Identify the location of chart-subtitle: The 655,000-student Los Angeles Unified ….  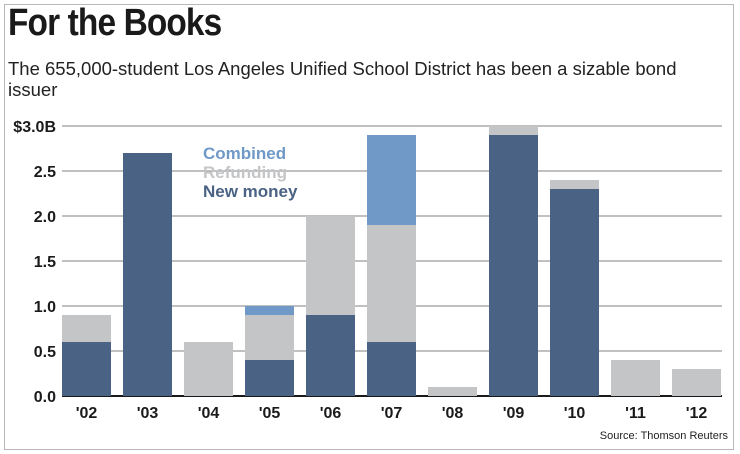
(342, 79).